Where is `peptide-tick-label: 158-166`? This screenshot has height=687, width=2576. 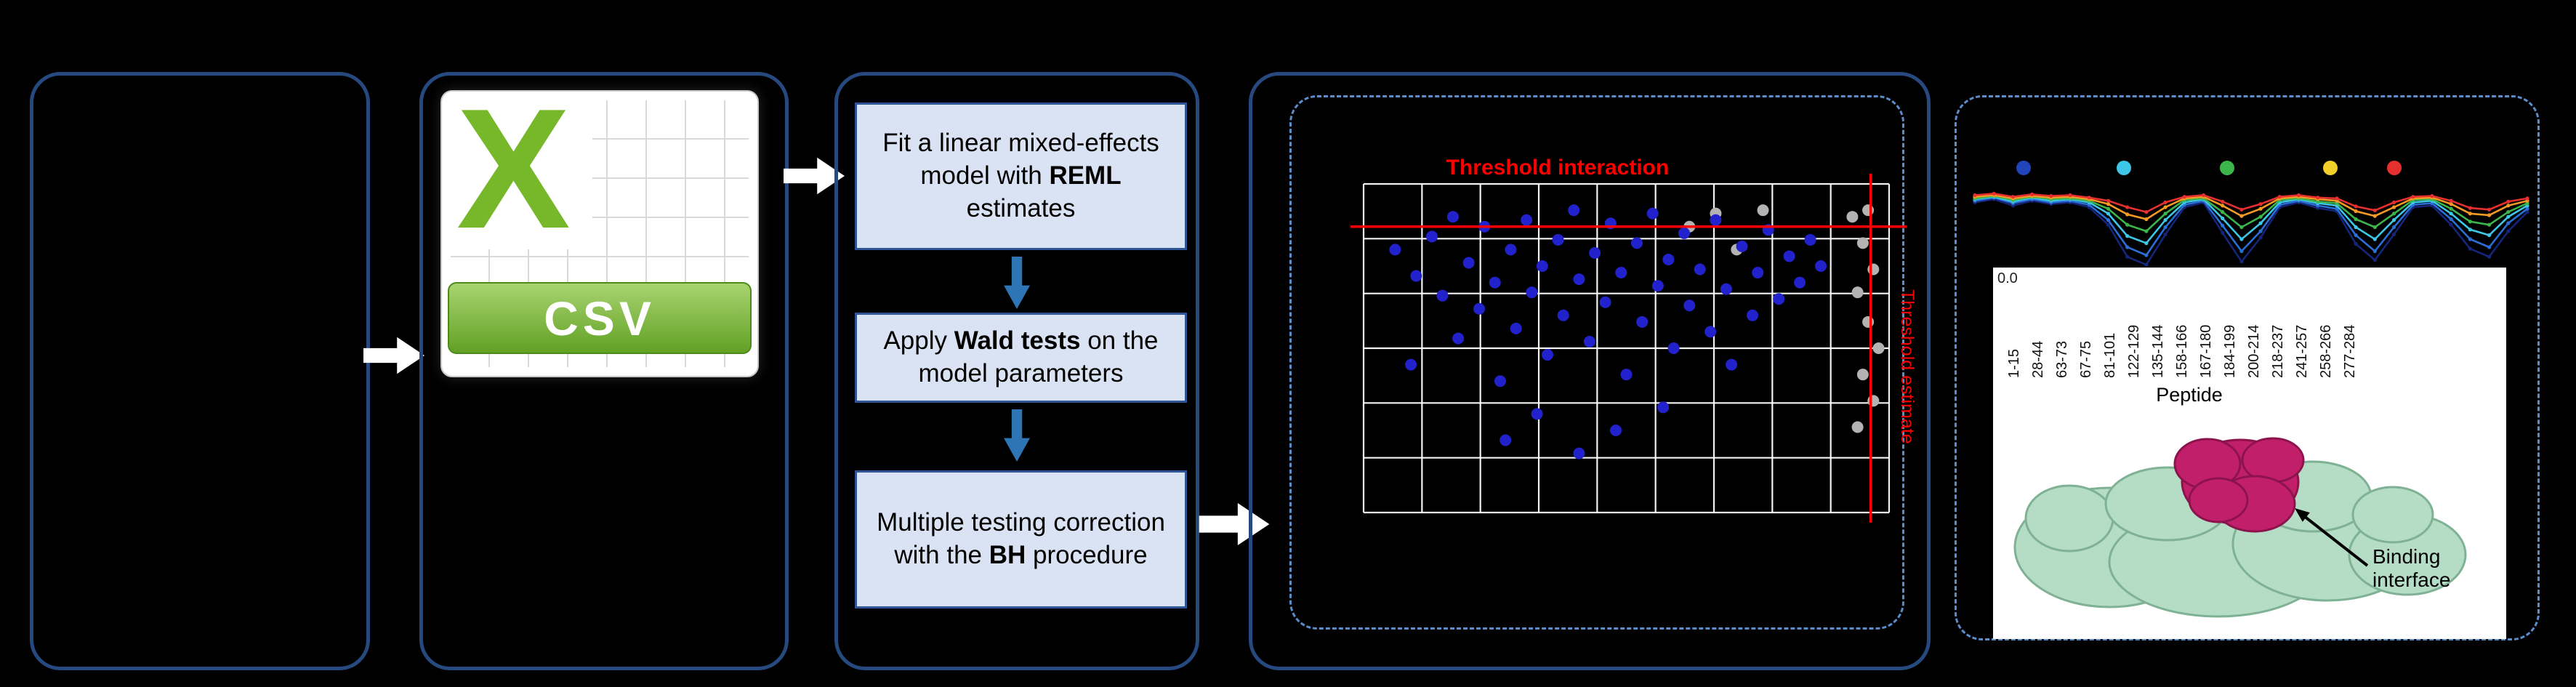 peptide-tick-label: 158-166 is located at coordinates (2182, 351).